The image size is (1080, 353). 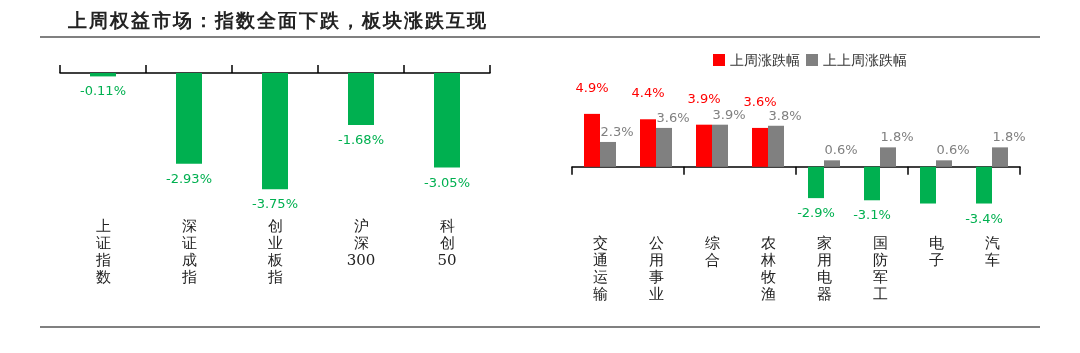 I want to click on x-tick-label: 国防军工, so click(x=880, y=268).